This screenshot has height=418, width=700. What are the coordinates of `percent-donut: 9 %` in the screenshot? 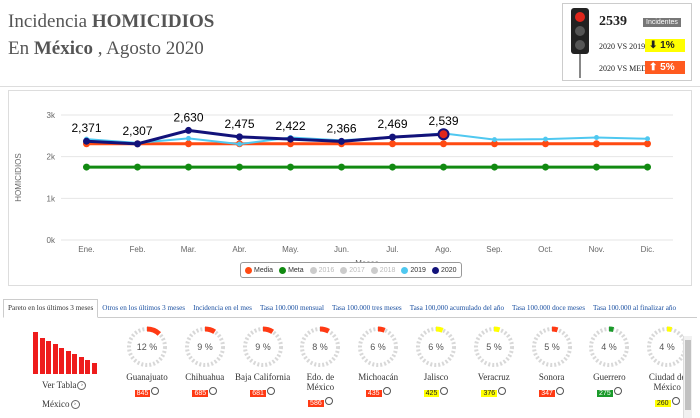 It's located at (263, 347).